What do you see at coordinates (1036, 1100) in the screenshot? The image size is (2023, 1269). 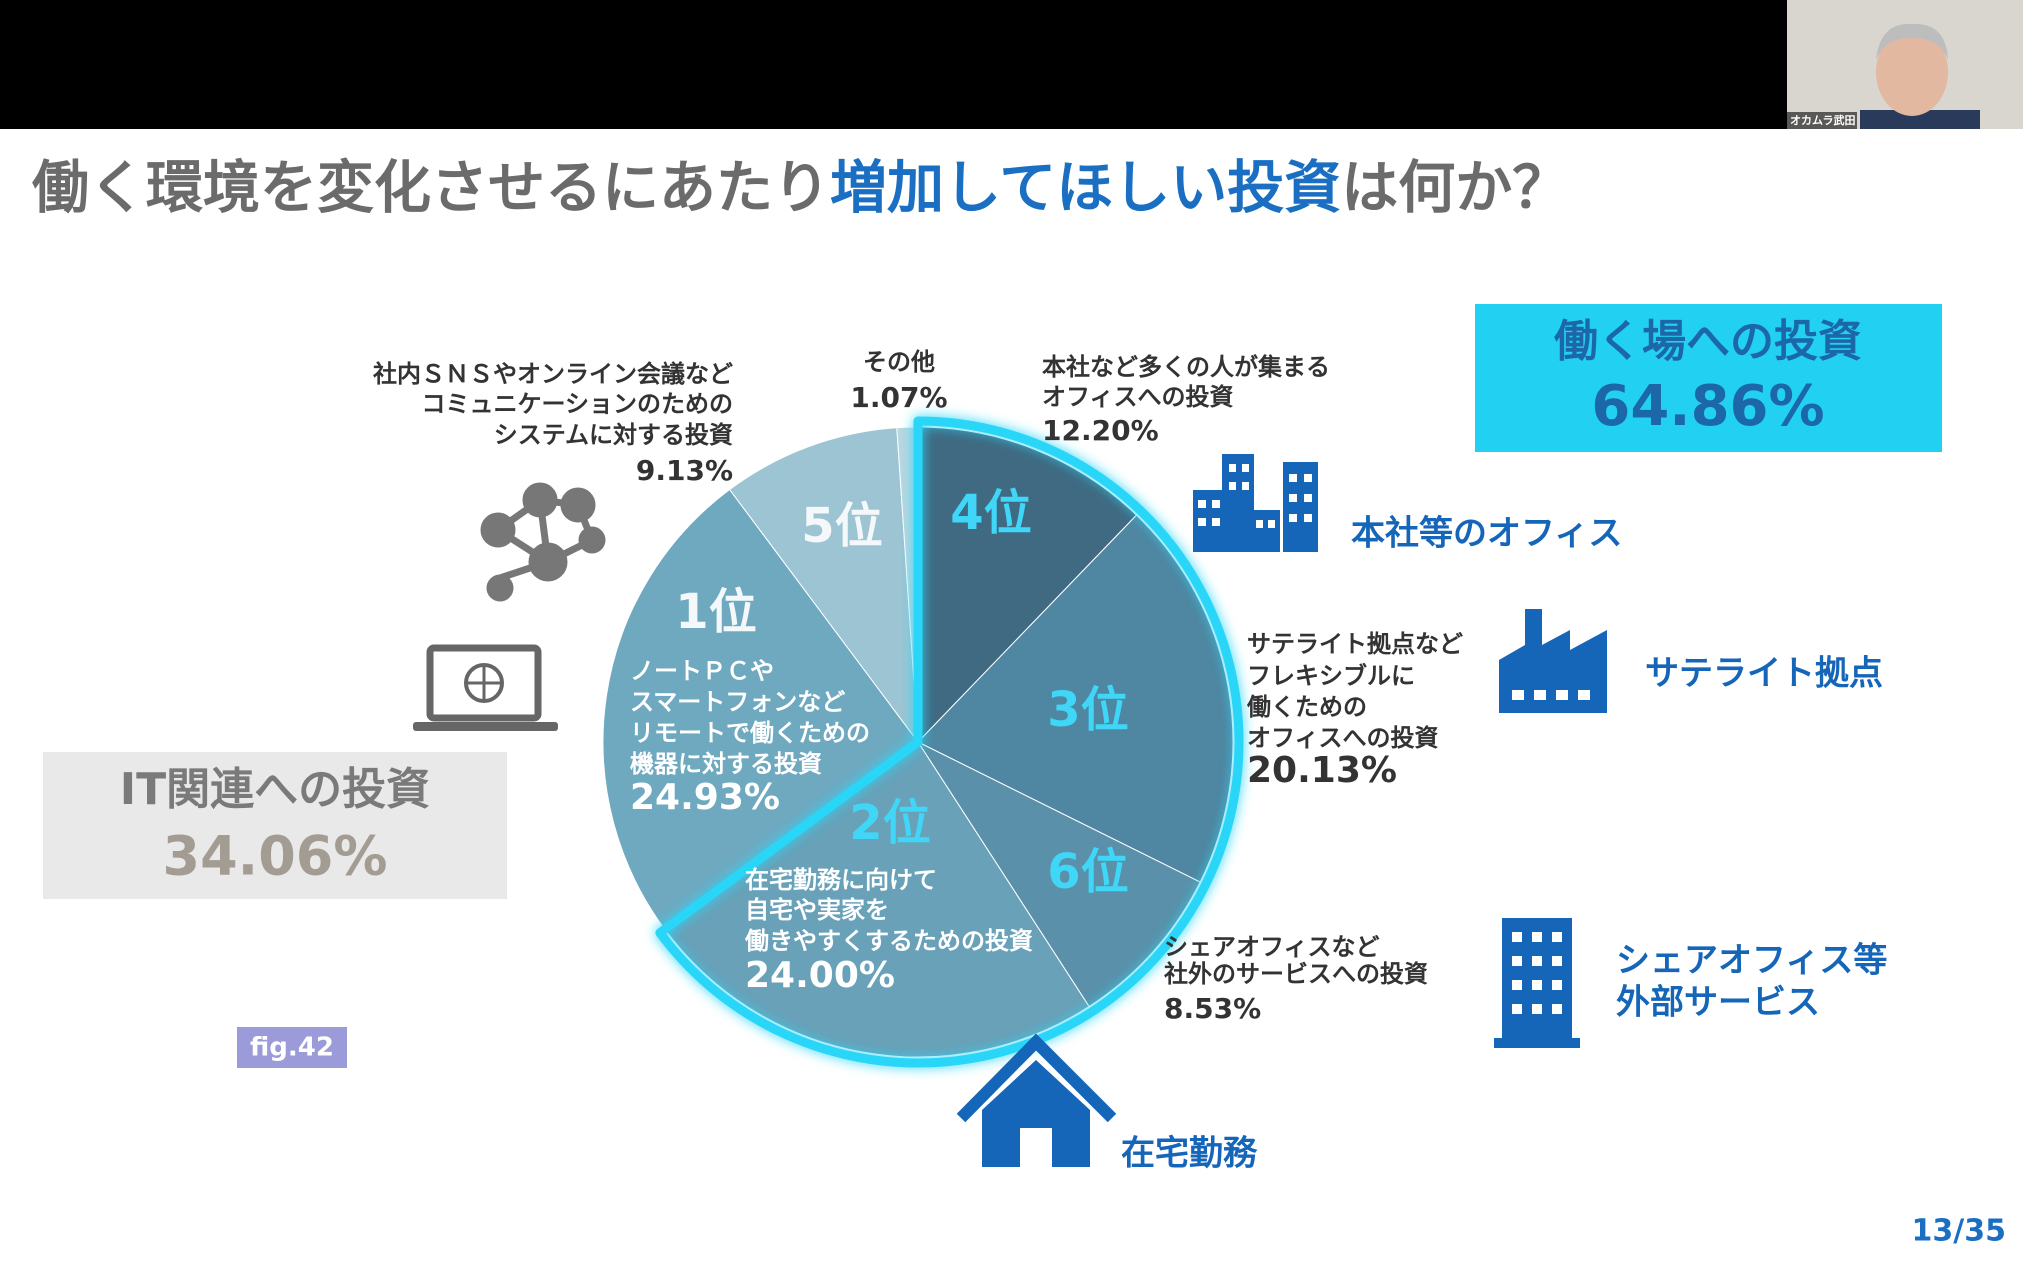 I see `icon-house` at bounding box center [1036, 1100].